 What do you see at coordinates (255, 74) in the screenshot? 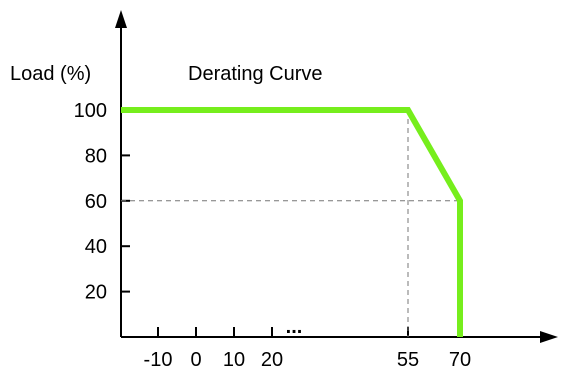
I see `chart-title: Derating Curve` at bounding box center [255, 74].